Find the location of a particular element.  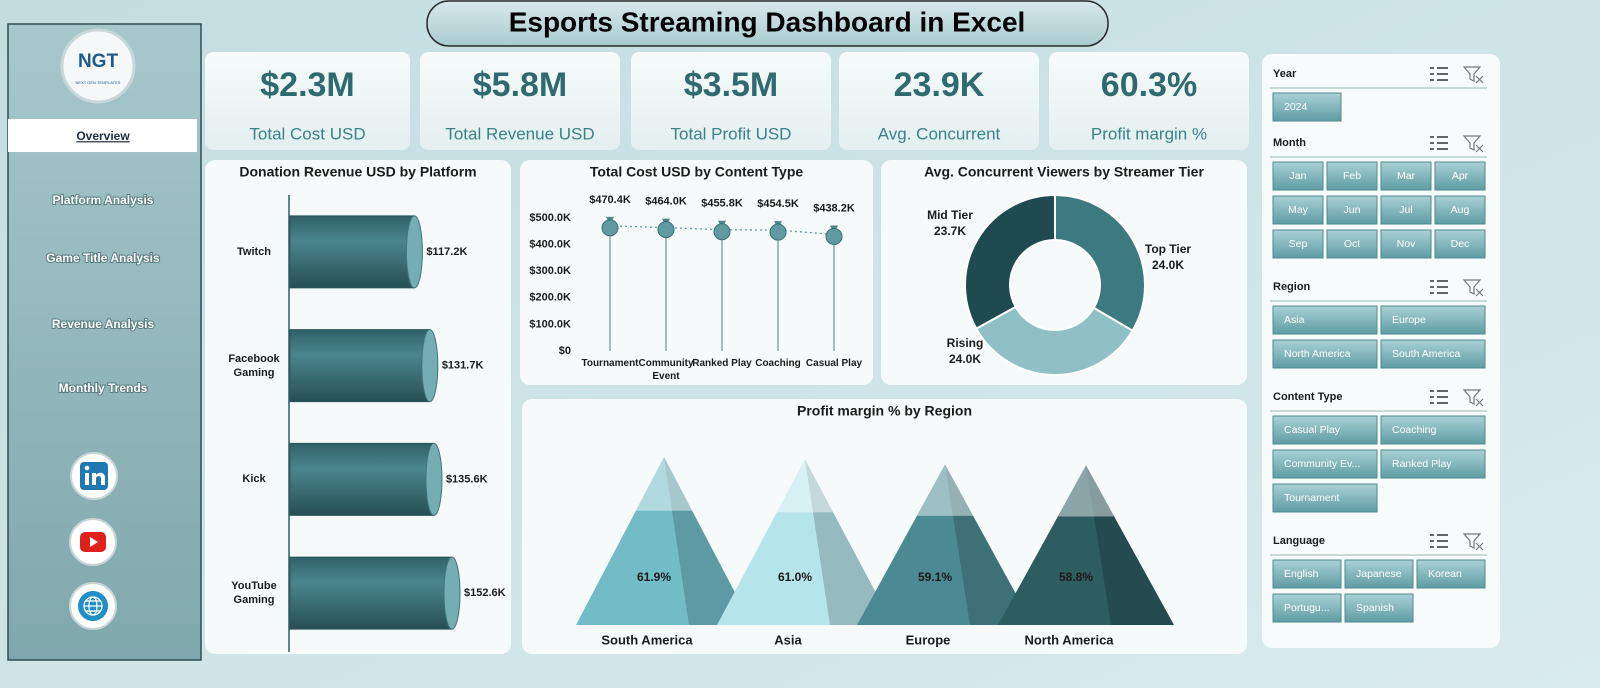

slicer-item: Ranked Play is located at coordinates (1422, 464).